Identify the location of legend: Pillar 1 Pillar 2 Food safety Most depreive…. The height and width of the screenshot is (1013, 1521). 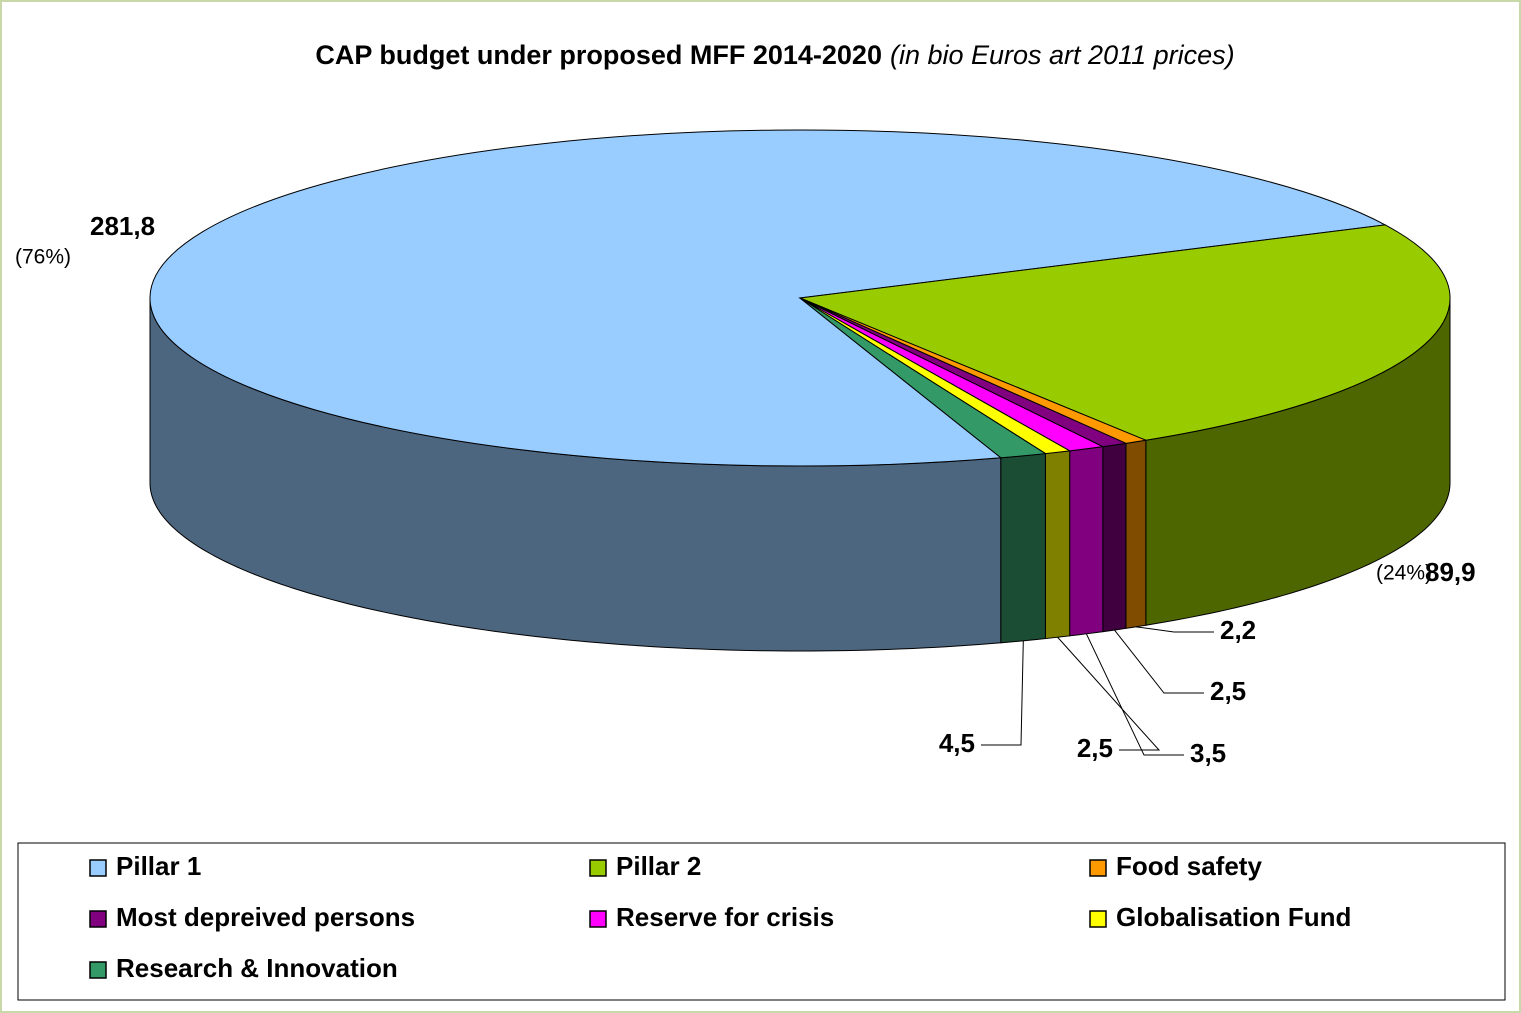
(720, 917).